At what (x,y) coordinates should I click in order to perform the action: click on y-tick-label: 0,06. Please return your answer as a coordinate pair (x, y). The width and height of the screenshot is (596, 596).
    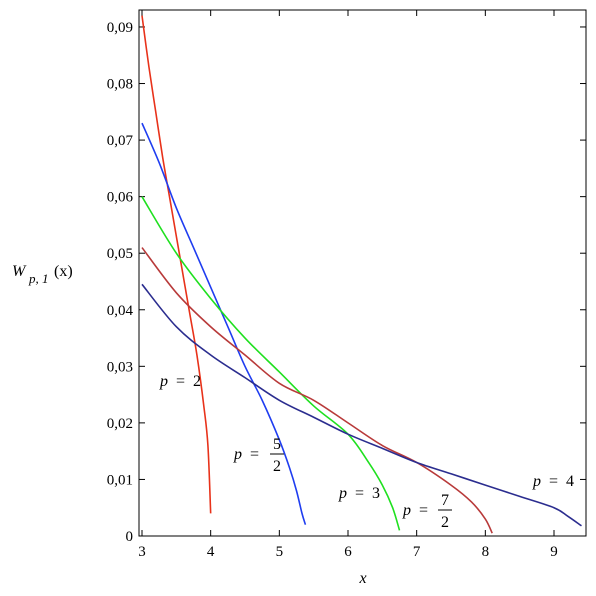
    Looking at the image, I should click on (120, 198).